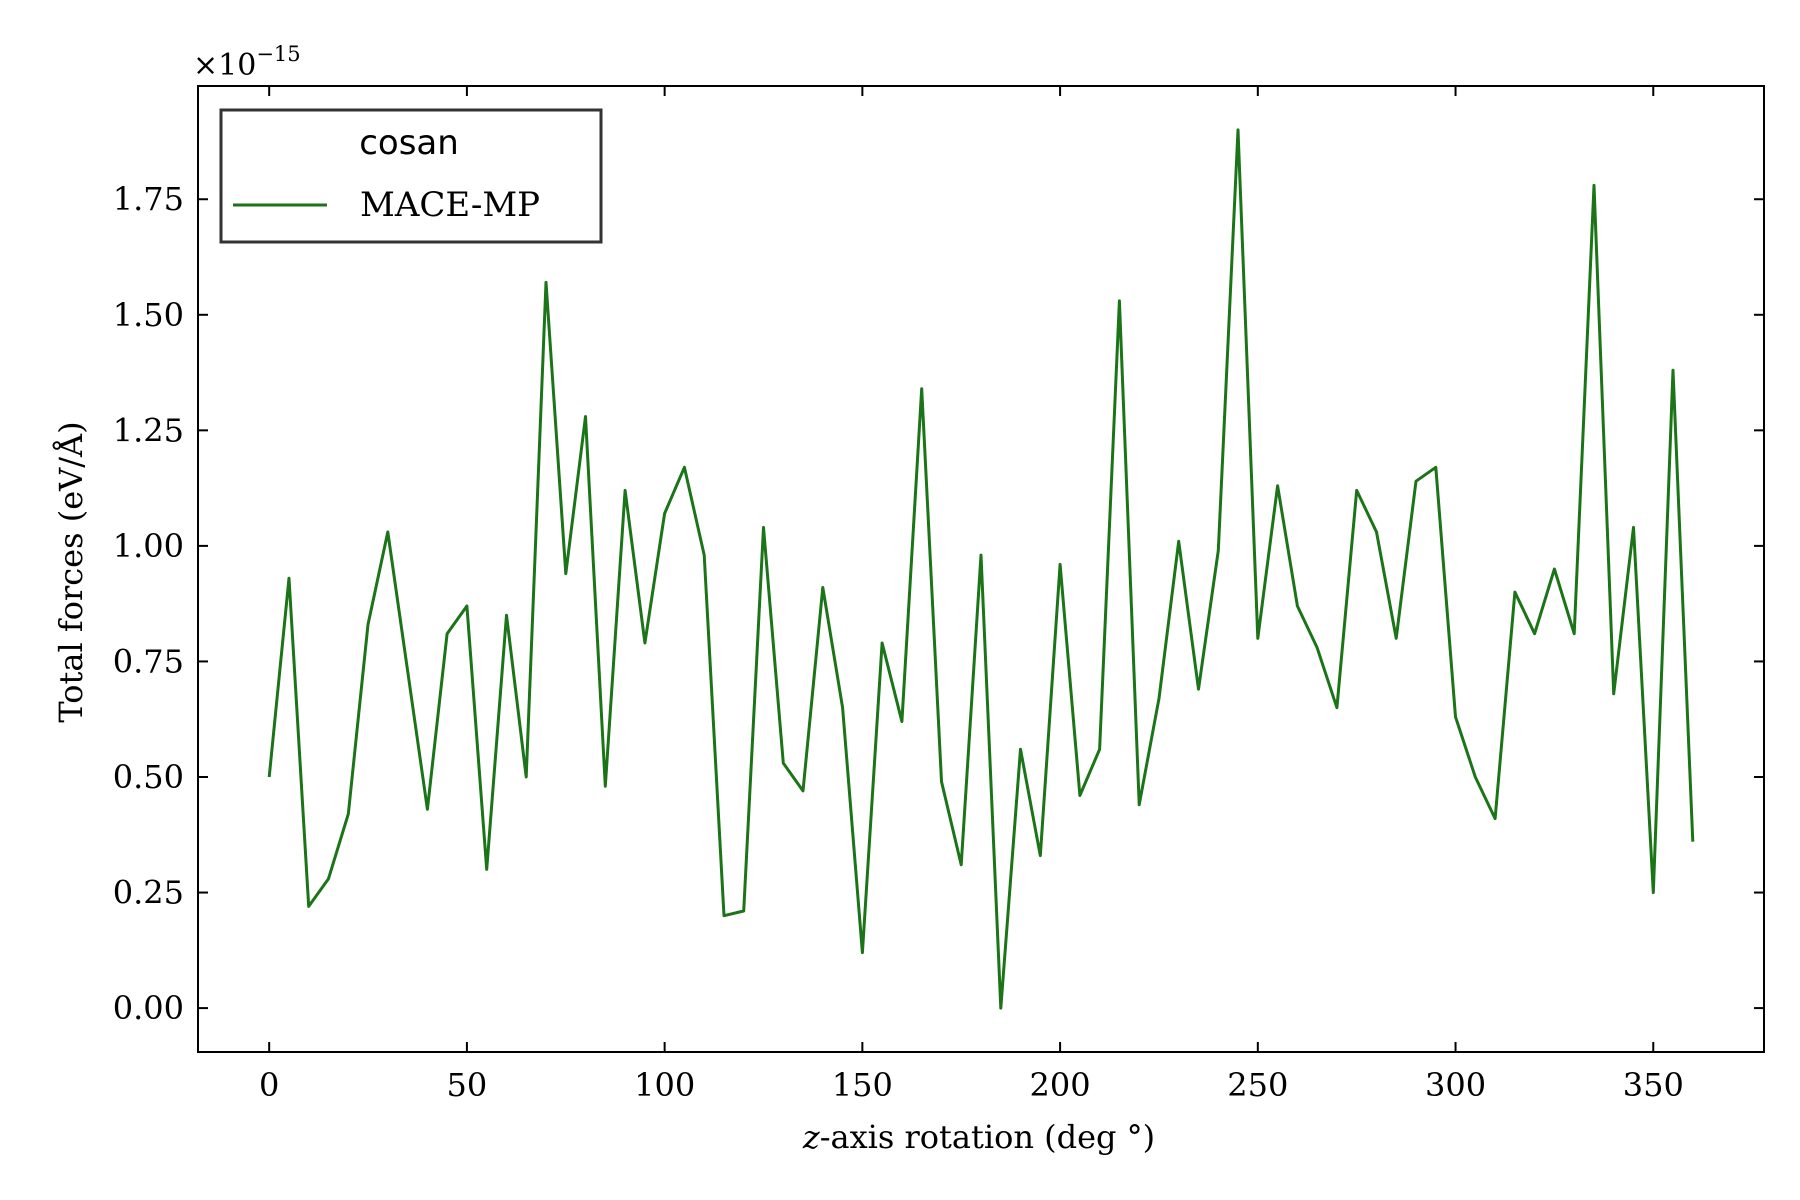  What do you see at coordinates (148, 777) in the screenshot?
I see `y-tick-label: 0.50` at bounding box center [148, 777].